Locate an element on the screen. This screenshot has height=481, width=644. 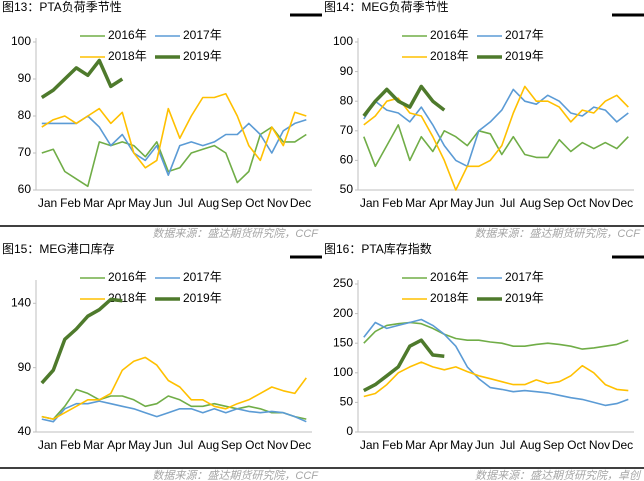
chart-title: 图13：PTA负荷季节性 is located at coordinates (62, 7).